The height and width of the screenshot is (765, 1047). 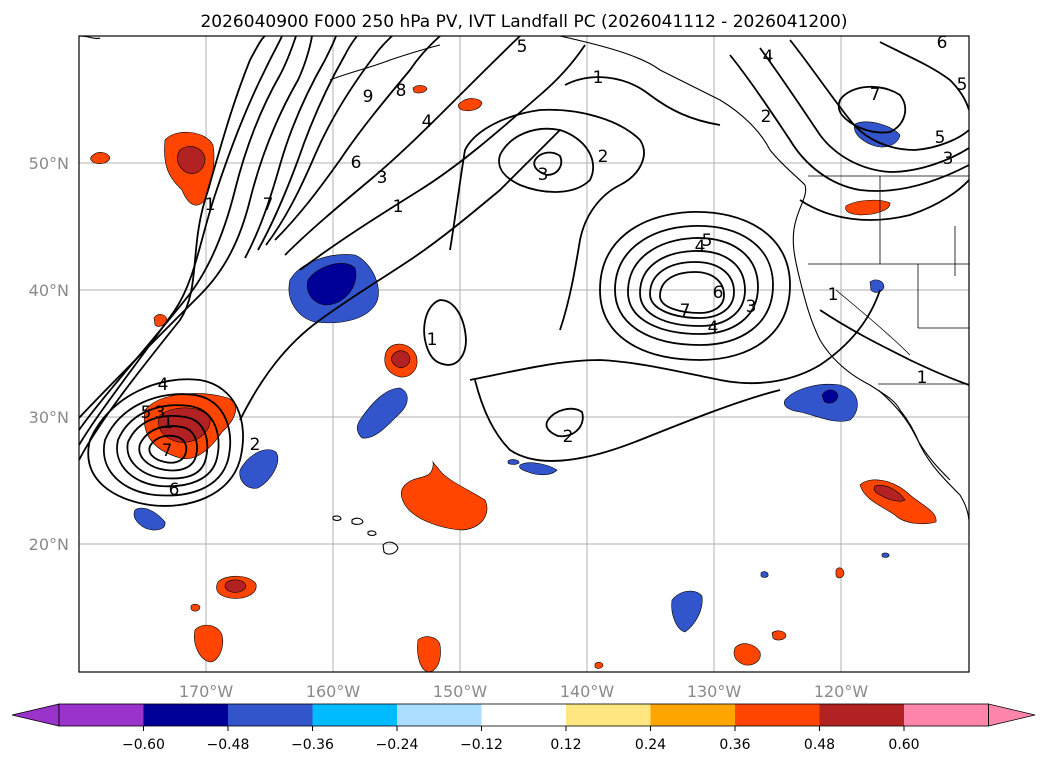 What do you see at coordinates (524, 691) in the screenshot?
I see `longitude-labels: 170°W 160°W 150°W 140°W 130°W 120°W` at bounding box center [524, 691].